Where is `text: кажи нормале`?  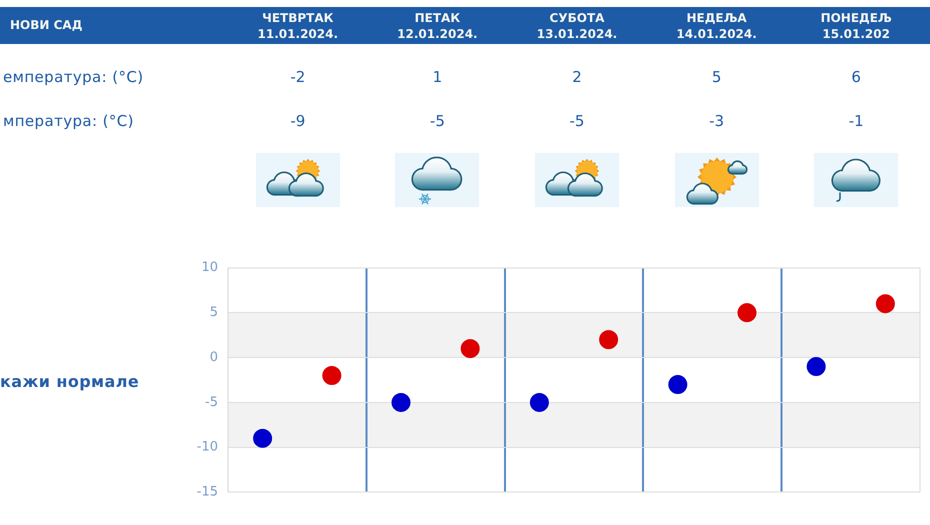 text: кажи нормале is located at coordinates (70, 382).